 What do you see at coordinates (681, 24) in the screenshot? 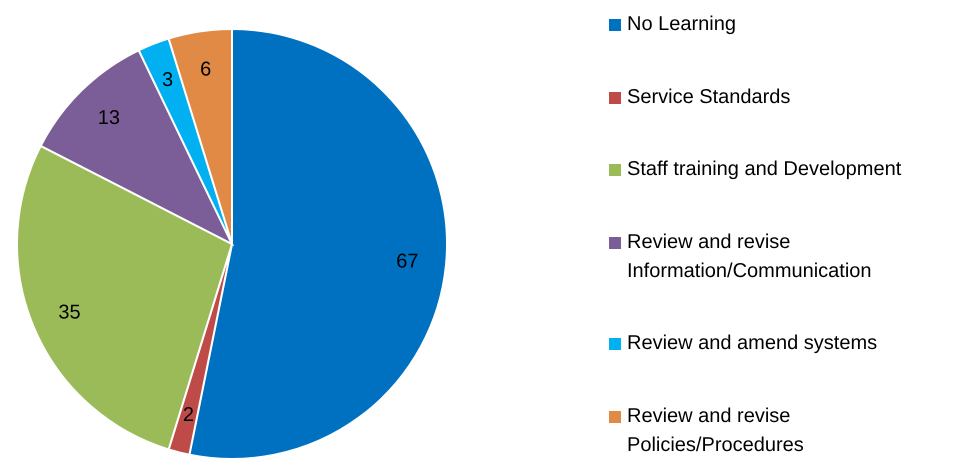
I see `legend-label: No Learning` at bounding box center [681, 24].